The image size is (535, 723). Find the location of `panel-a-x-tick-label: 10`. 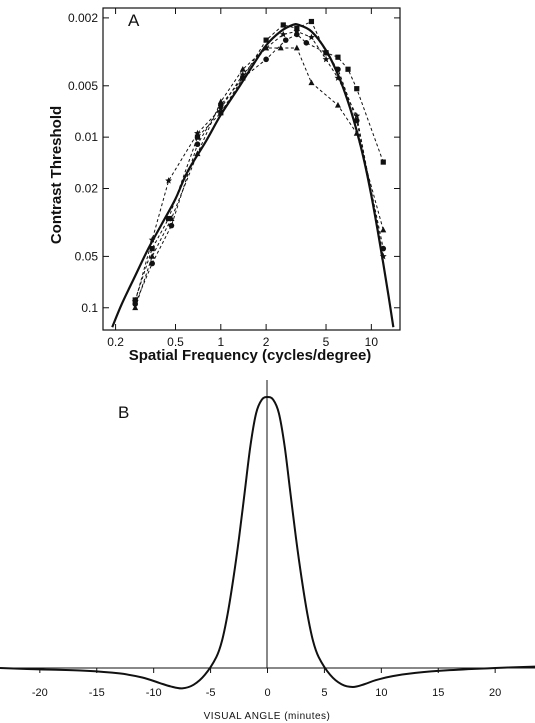

panel-a-x-tick-label: 10 is located at coordinates (372, 342).